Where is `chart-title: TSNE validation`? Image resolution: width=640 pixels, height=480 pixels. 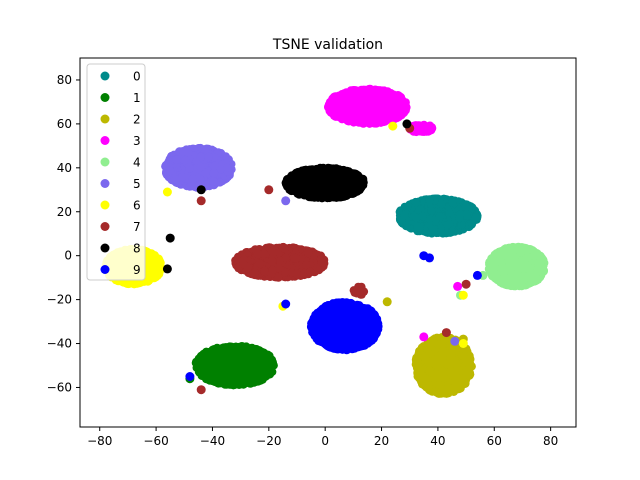
chart-title: TSNE validation is located at coordinates (327, 45).